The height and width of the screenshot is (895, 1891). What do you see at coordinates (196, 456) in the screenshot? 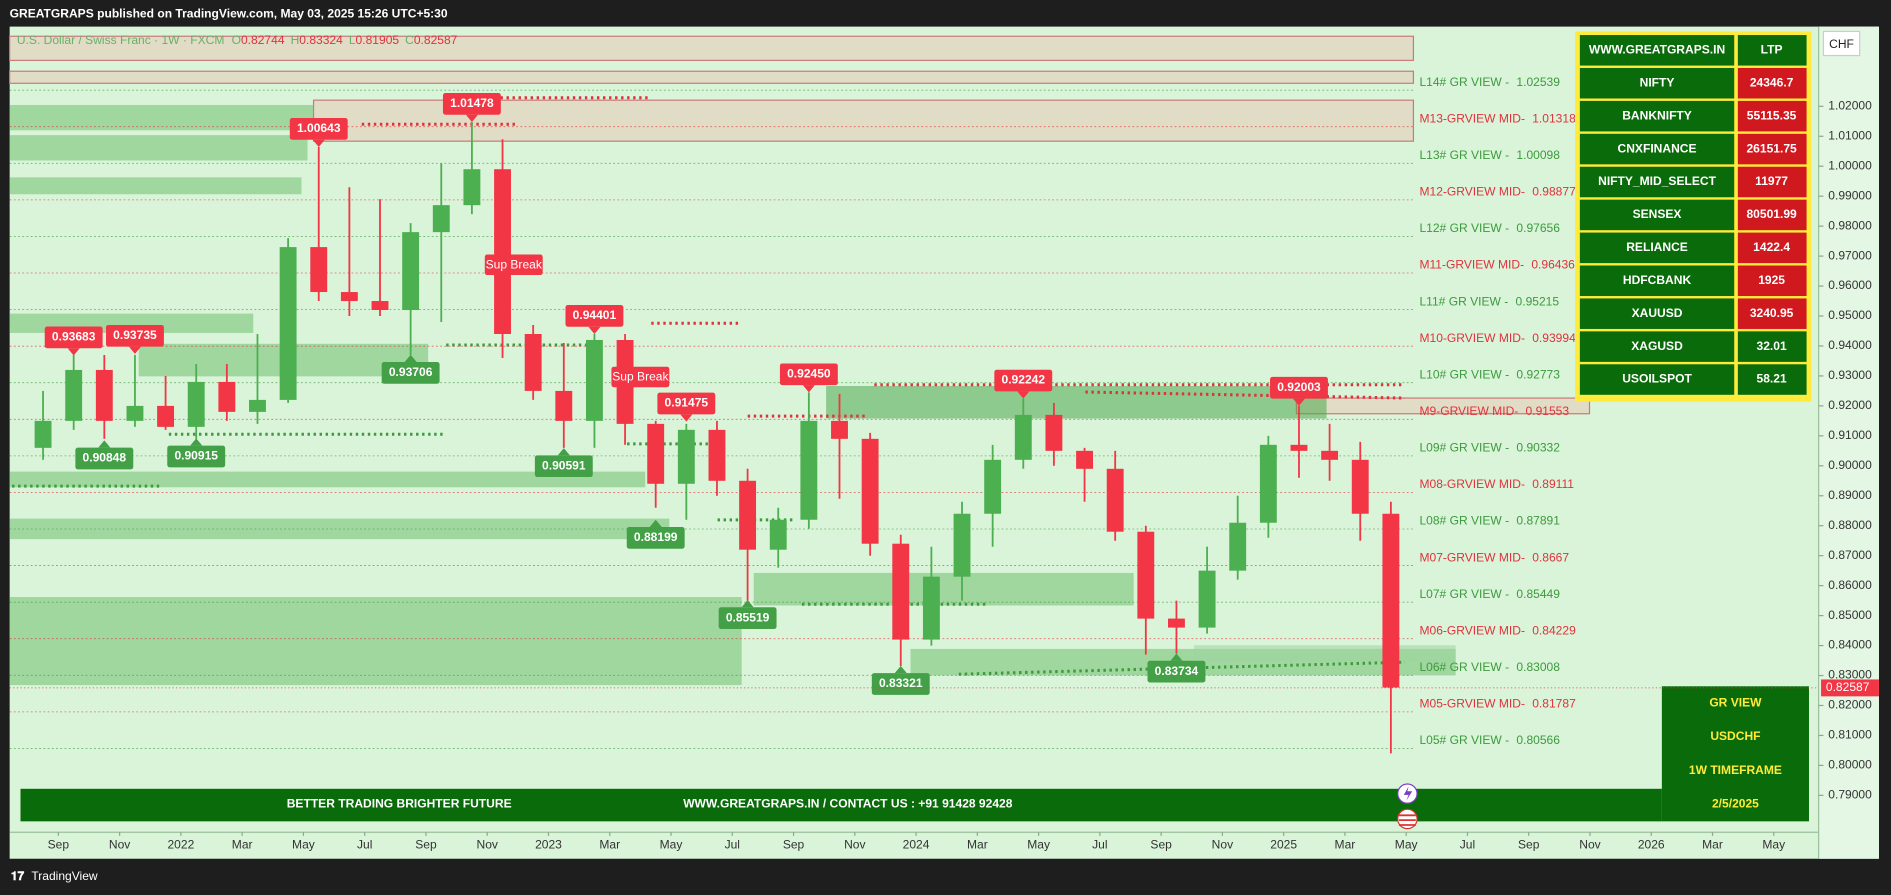
I see `low_labels-text: 0.90915` at bounding box center [196, 456].